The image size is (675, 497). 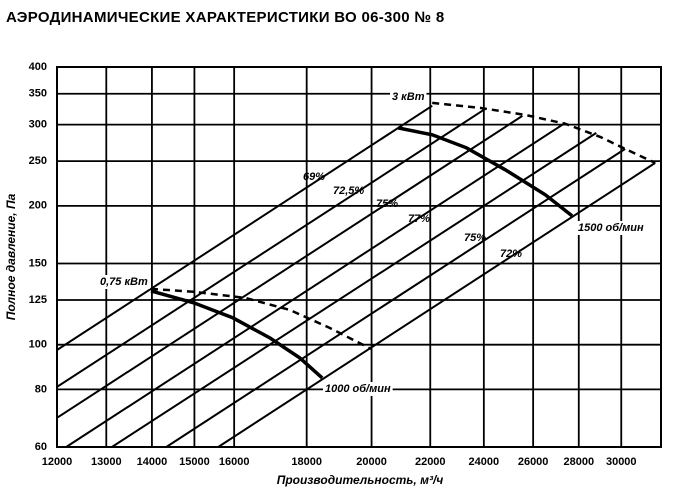 What do you see at coordinates (234, 462) in the screenshot?
I see `x-tick-label: 16000` at bounding box center [234, 462].